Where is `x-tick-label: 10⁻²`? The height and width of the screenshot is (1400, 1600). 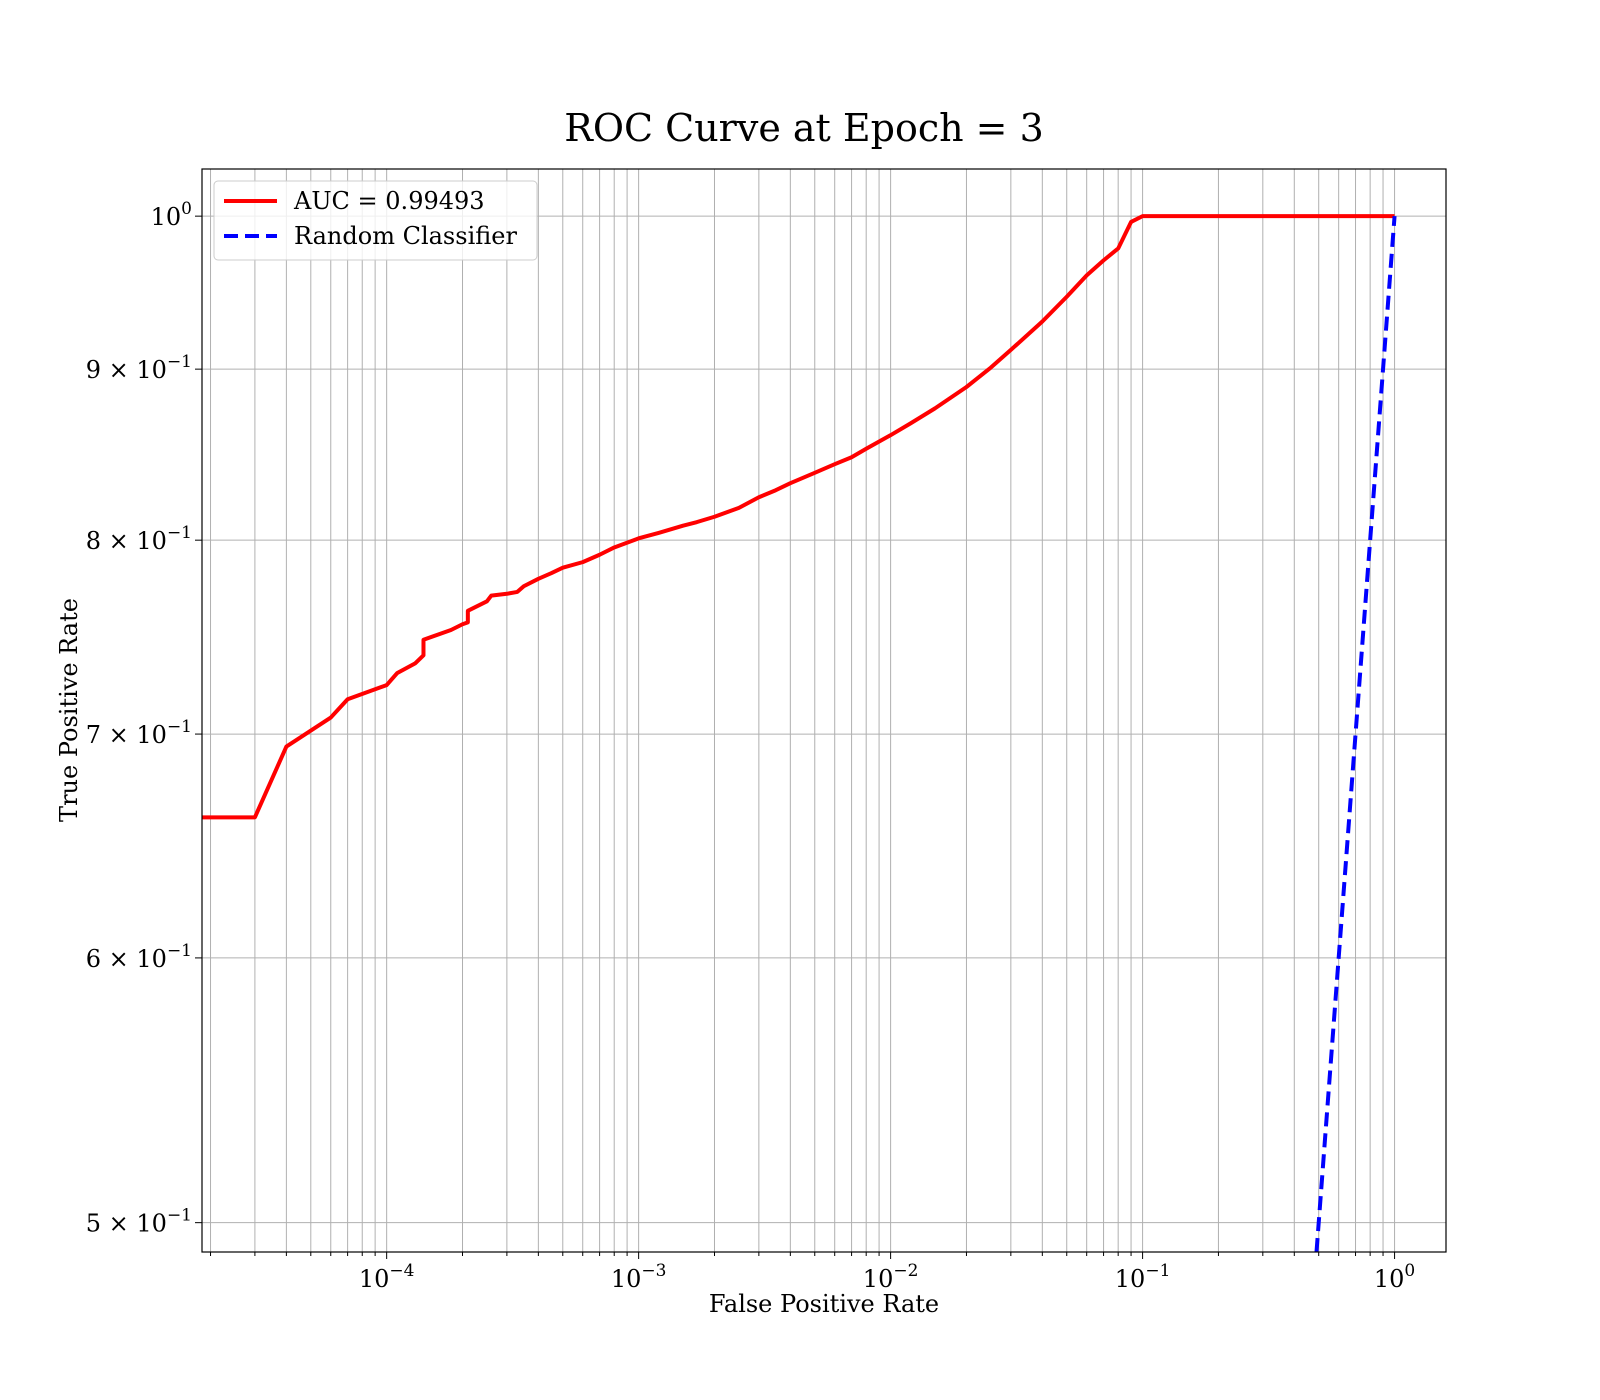 x-tick-label: 10⁻² is located at coordinates (891, 1277).